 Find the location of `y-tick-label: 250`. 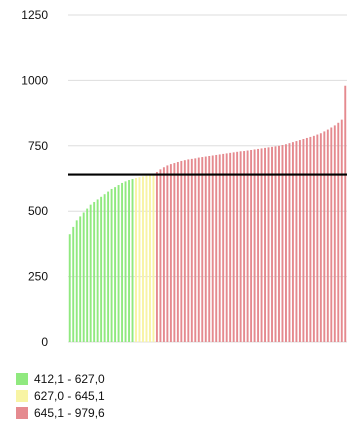

y-tick-label: 250 is located at coordinates (38, 277).